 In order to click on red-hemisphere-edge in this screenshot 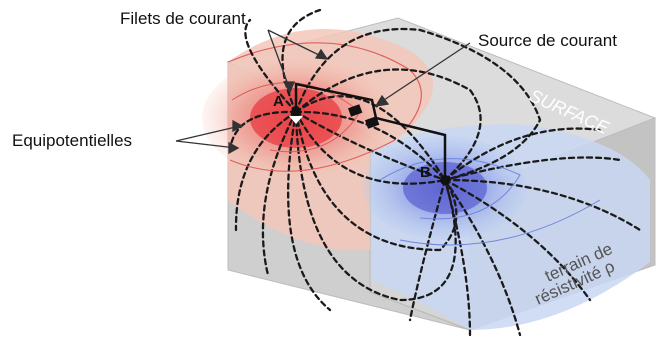, I will do `click(324, 86)`.